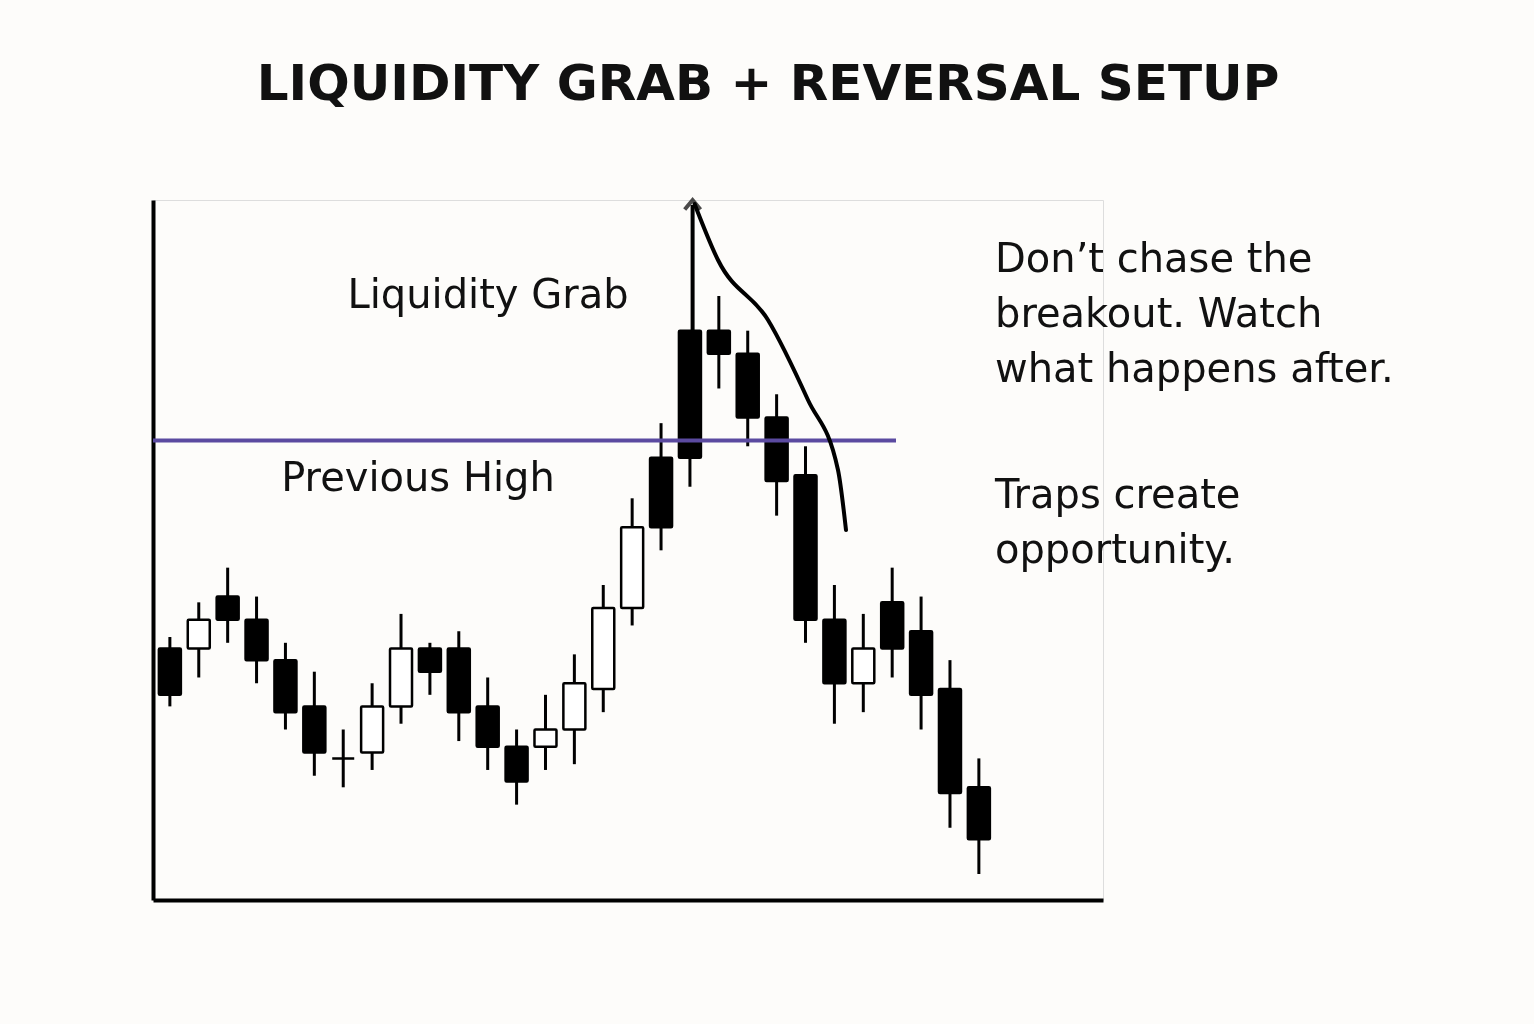 This screenshot has height=1024, width=1536. What do you see at coordinates (1194, 313) in the screenshot?
I see `text: Don’t chase the breakout. Watch what happens after.` at bounding box center [1194, 313].